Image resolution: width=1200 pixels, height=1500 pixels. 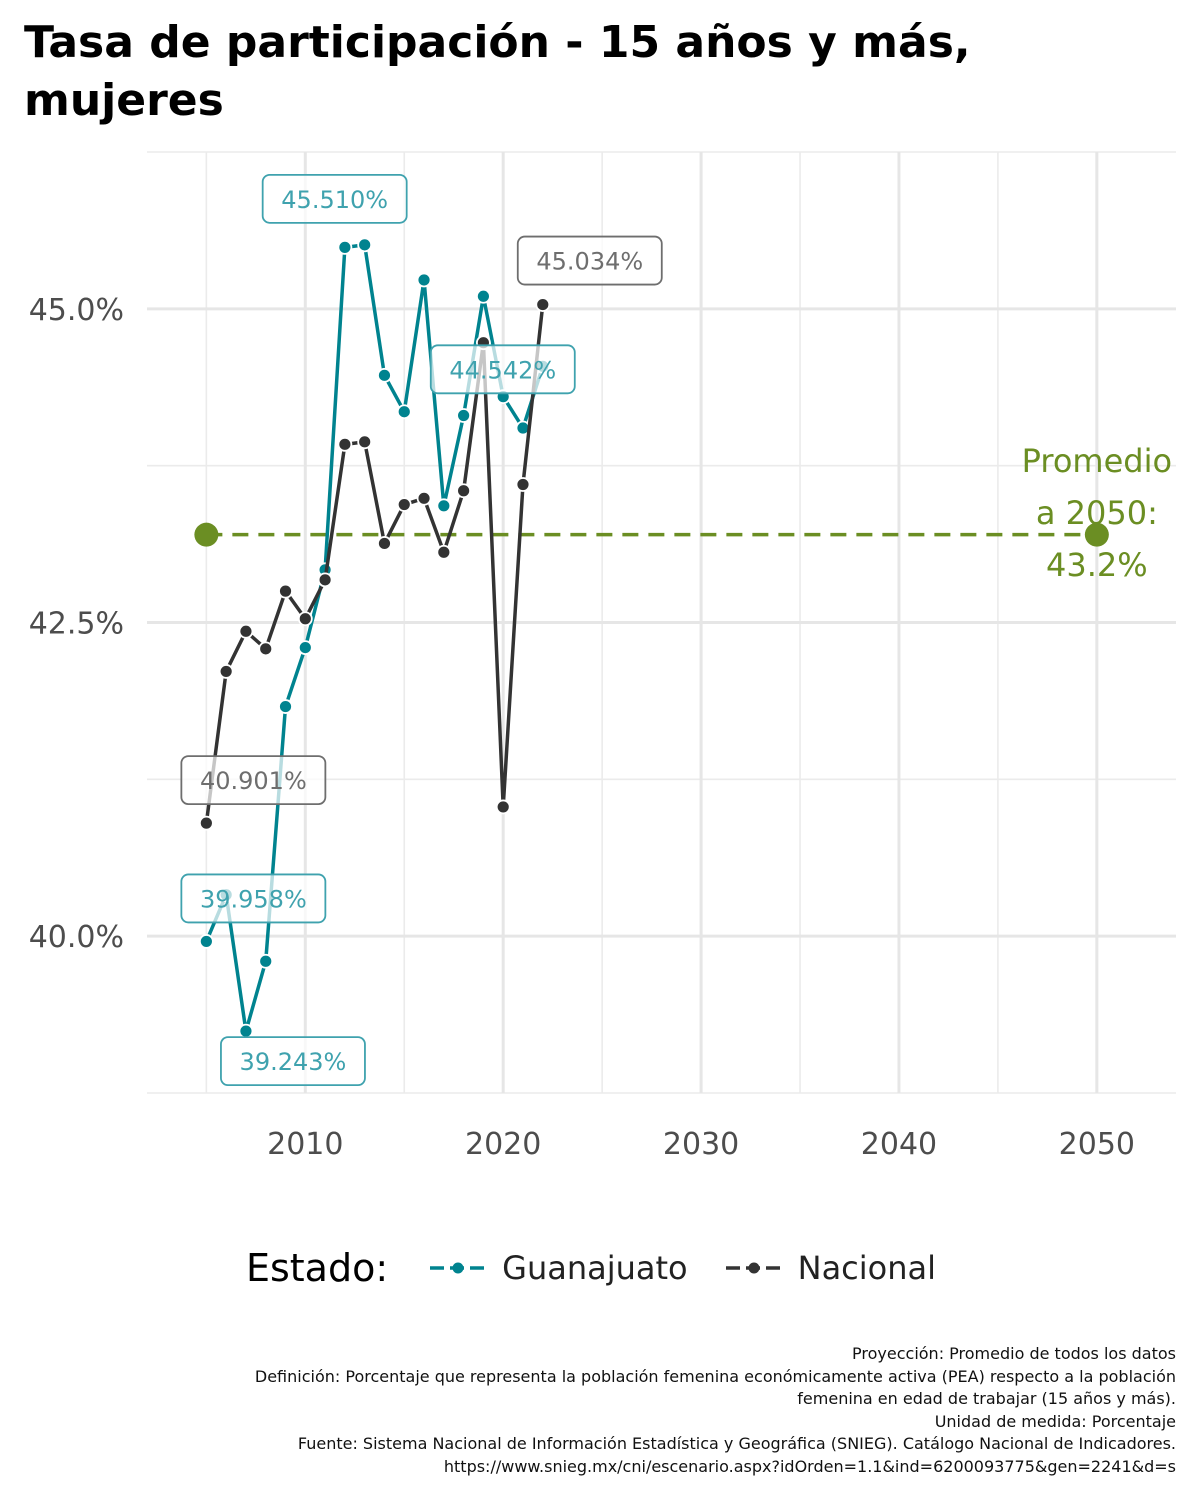 I want to click on data-label: 39.958%, so click(x=253, y=899).